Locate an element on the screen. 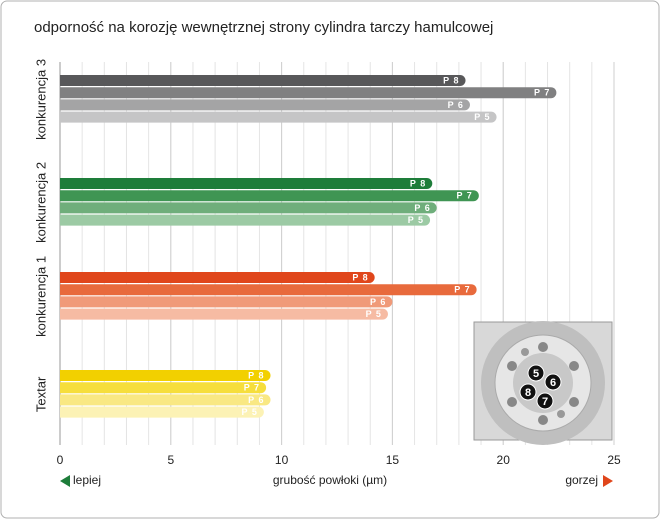  x-tick-label: 5 is located at coordinates (170, 460).